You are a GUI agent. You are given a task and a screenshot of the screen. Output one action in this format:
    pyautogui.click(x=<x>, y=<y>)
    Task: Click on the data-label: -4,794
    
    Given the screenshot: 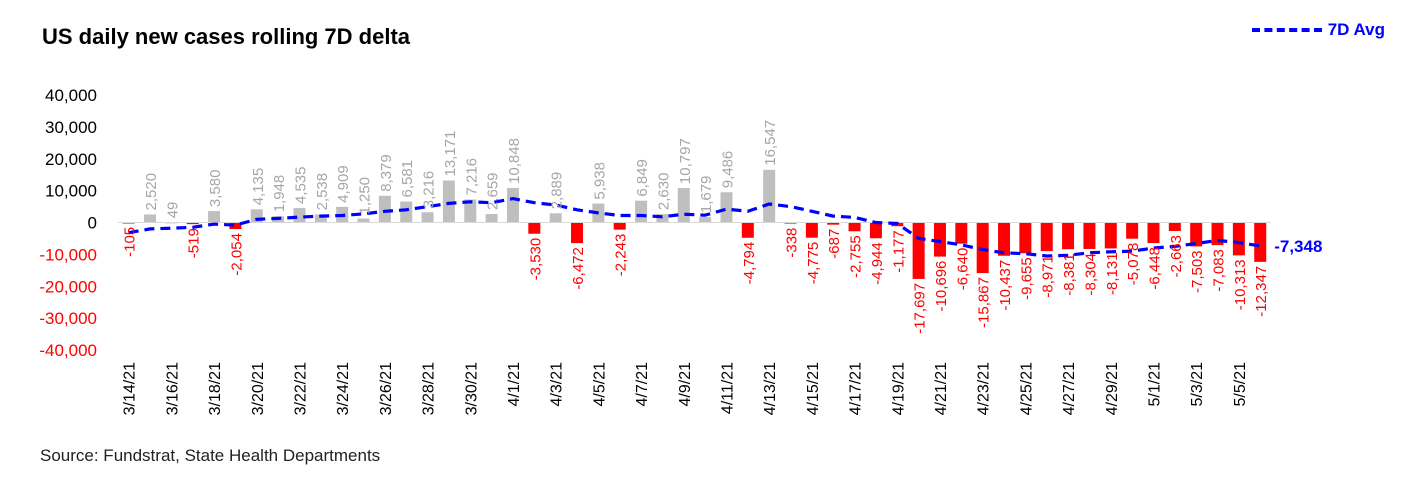 What is the action you would take?
    pyautogui.click(x=749, y=263)
    